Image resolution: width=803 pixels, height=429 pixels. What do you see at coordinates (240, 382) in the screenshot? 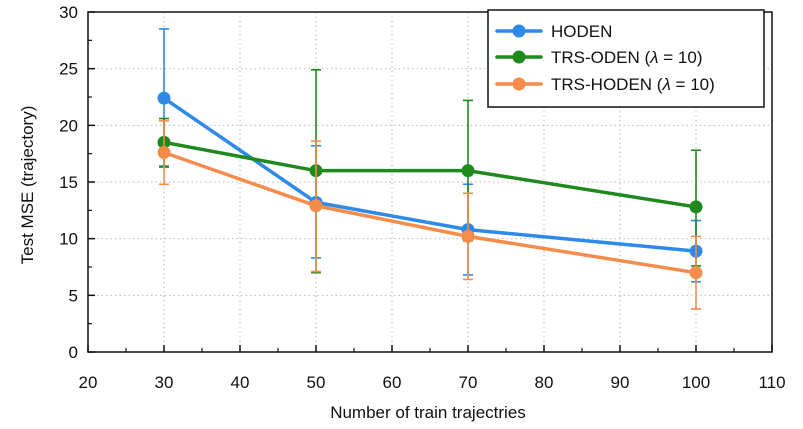
I see `x-tick-label: 40` at bounding box center [240, 382].